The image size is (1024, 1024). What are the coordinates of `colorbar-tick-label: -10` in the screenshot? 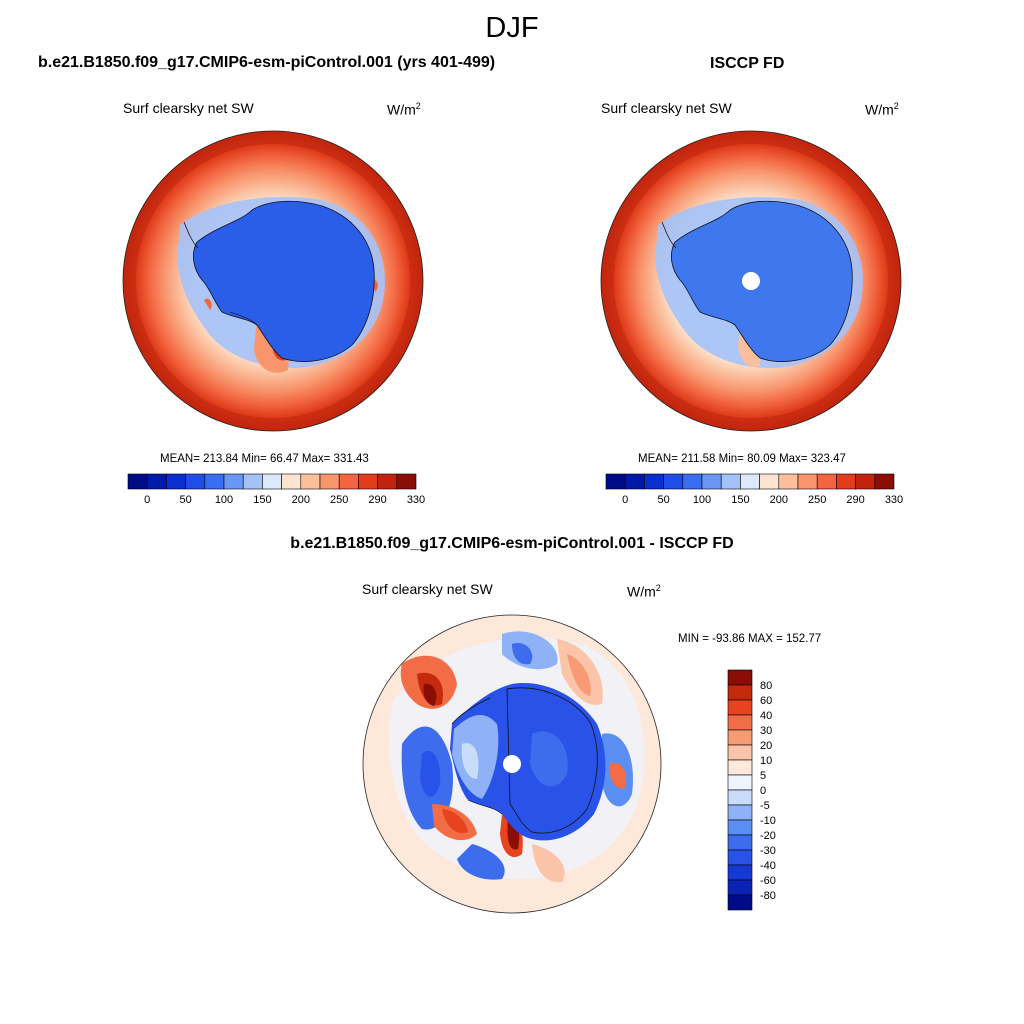 It's located at (768, 821).